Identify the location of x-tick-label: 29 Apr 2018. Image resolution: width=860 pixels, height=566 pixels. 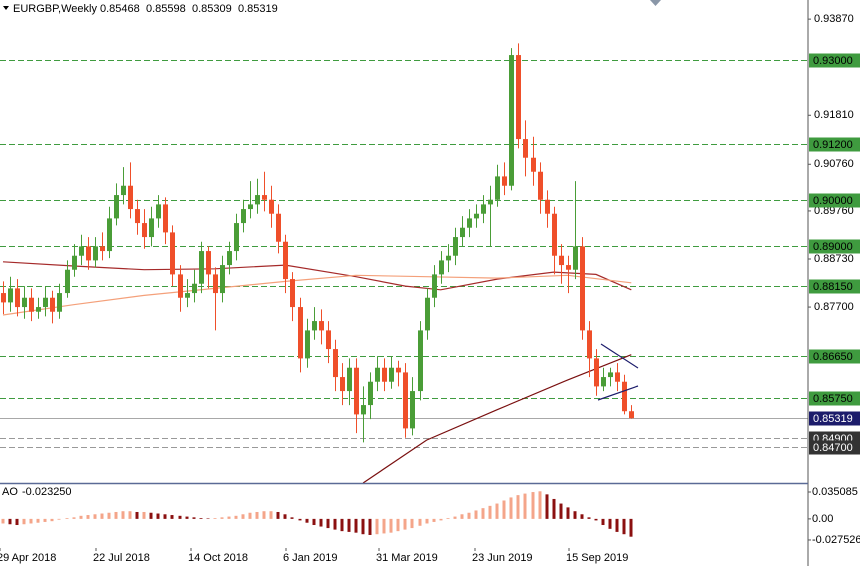
(28, 558).